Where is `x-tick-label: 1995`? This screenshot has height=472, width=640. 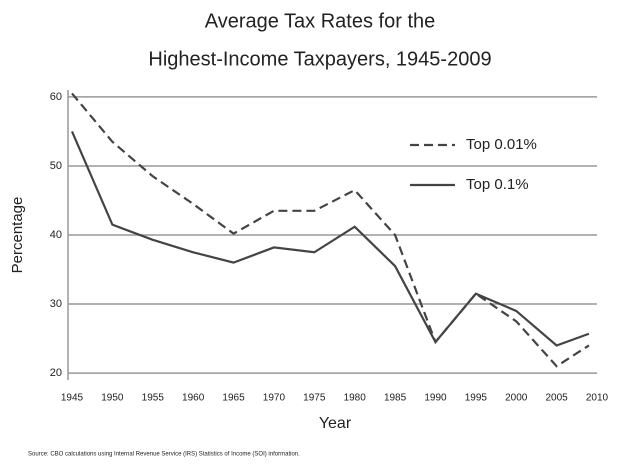 x-tick-label: 1995 is located at coordinates (476, 398).